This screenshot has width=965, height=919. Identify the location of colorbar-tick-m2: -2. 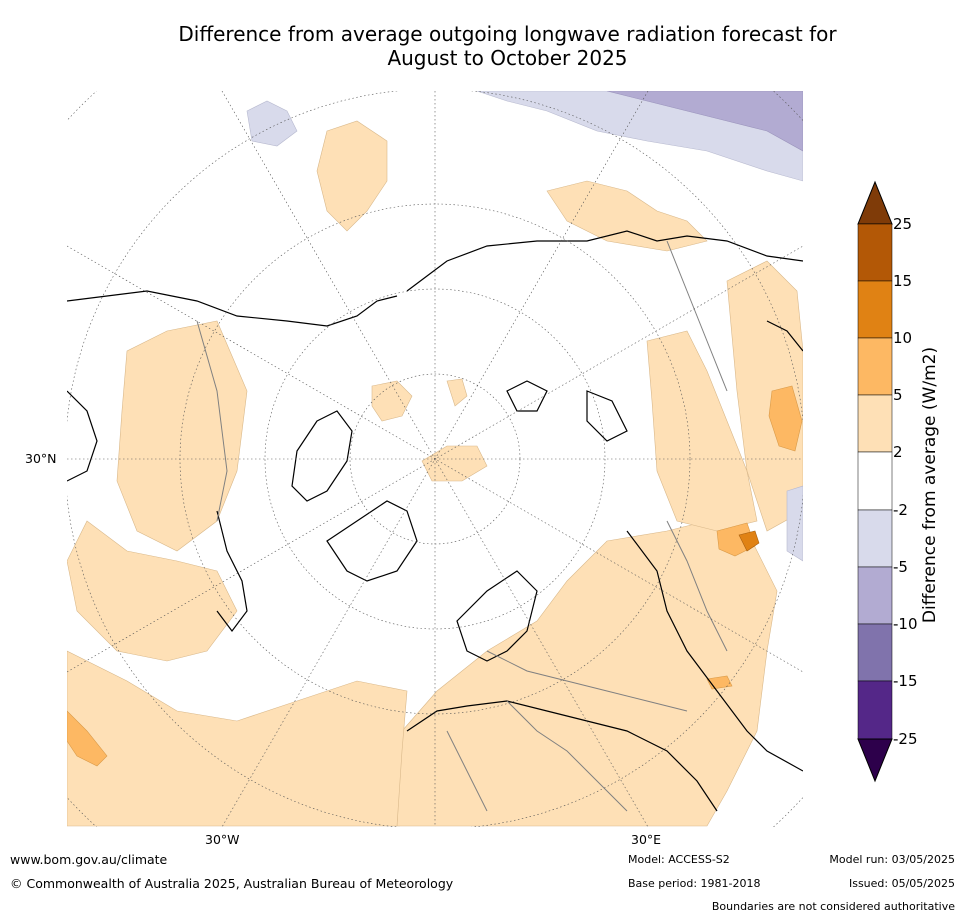
(900, 510).